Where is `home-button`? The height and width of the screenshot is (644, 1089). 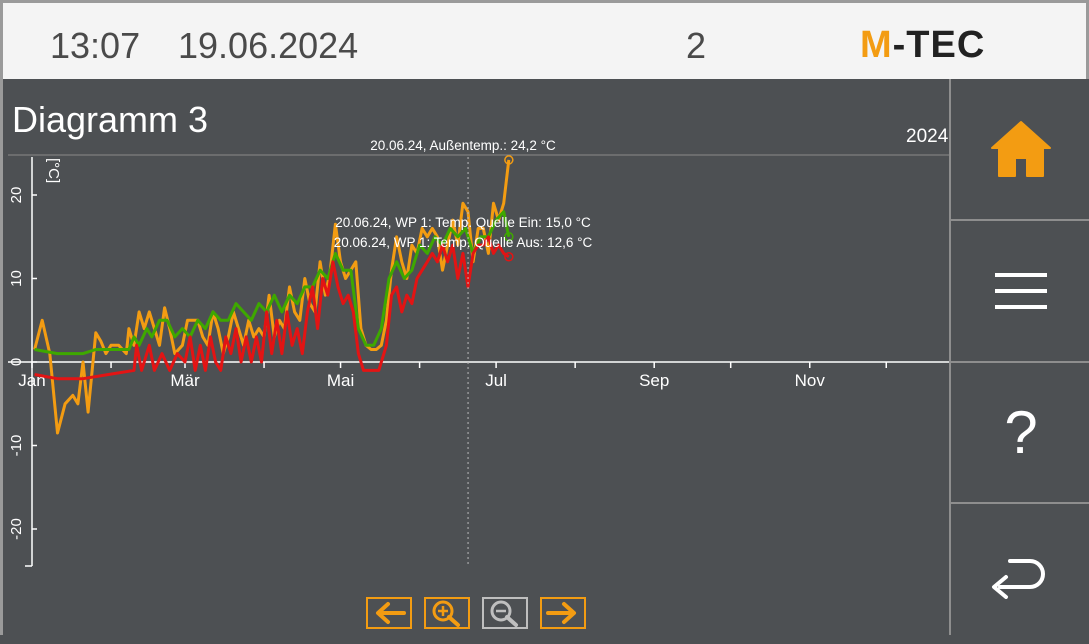 home-button is located at coordinates (1020, 149).